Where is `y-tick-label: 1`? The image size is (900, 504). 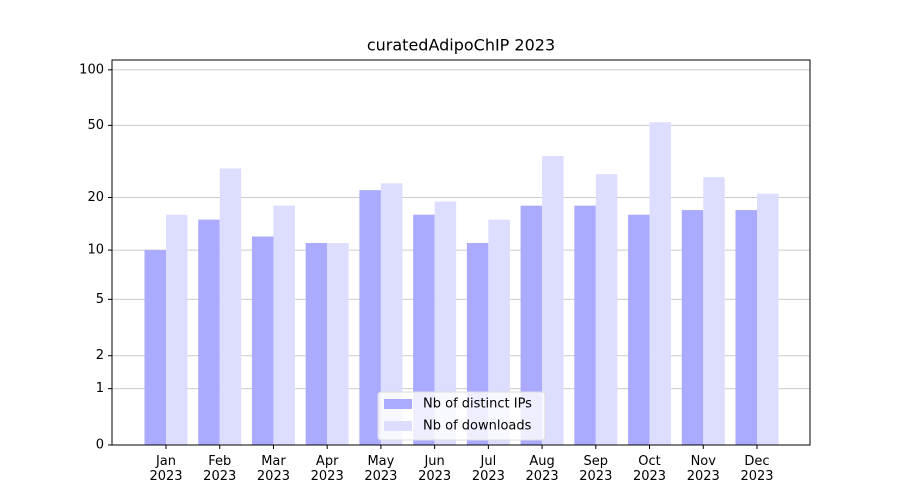
y-tick-label: 1 is located at coordinates (100, 388).